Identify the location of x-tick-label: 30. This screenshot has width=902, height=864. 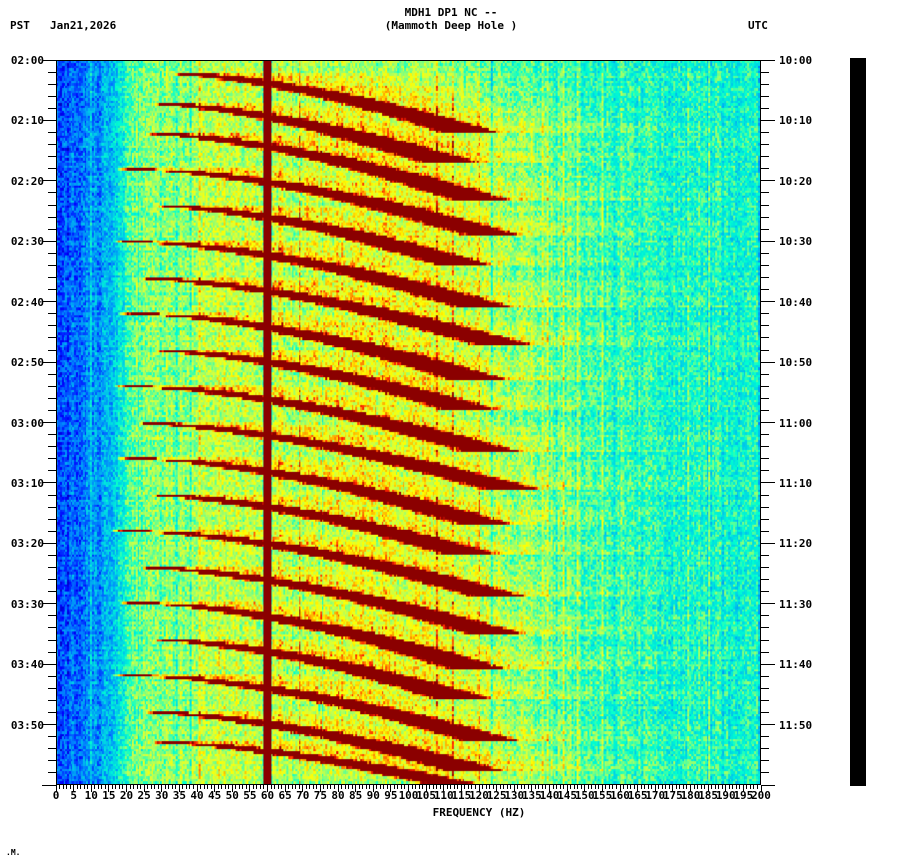
(162, 795).